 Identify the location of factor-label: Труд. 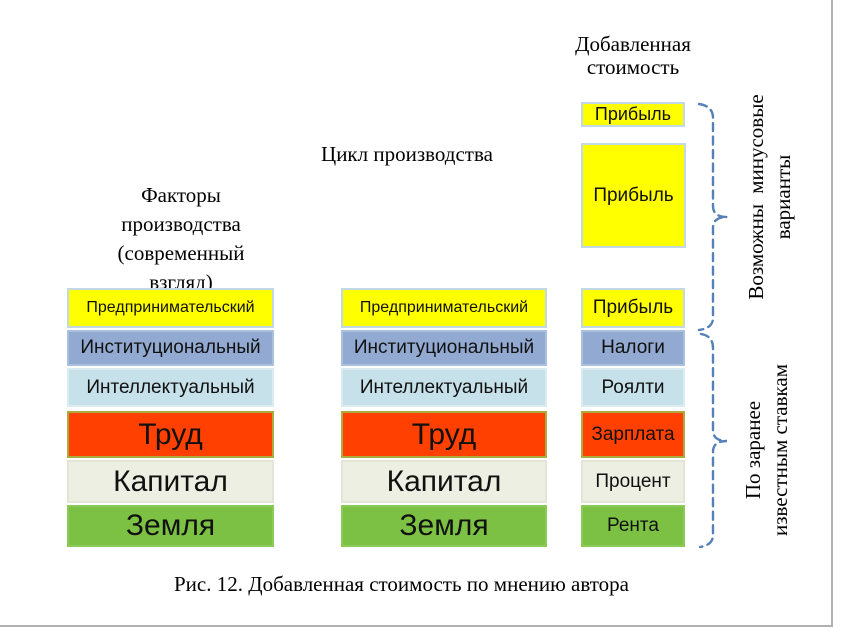
(170, 434).